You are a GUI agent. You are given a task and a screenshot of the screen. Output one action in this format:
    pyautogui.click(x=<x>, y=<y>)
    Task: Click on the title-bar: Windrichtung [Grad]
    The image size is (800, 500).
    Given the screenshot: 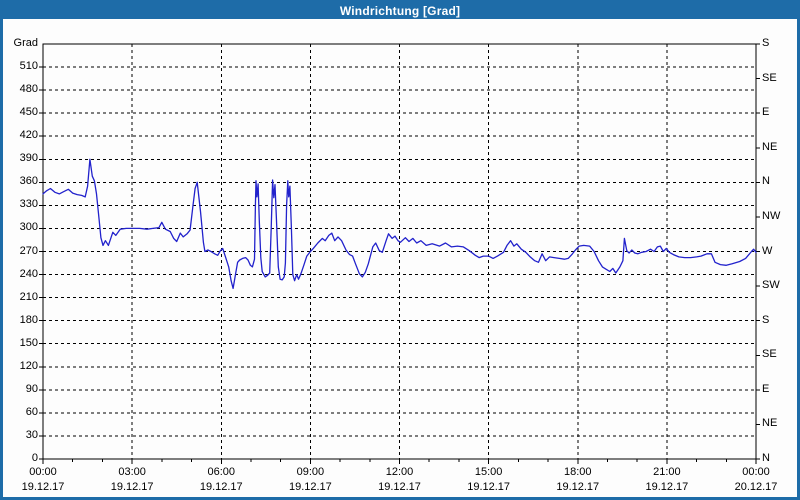 What is the action you would take?
    pyautogui.click(x=400, y=11)
    